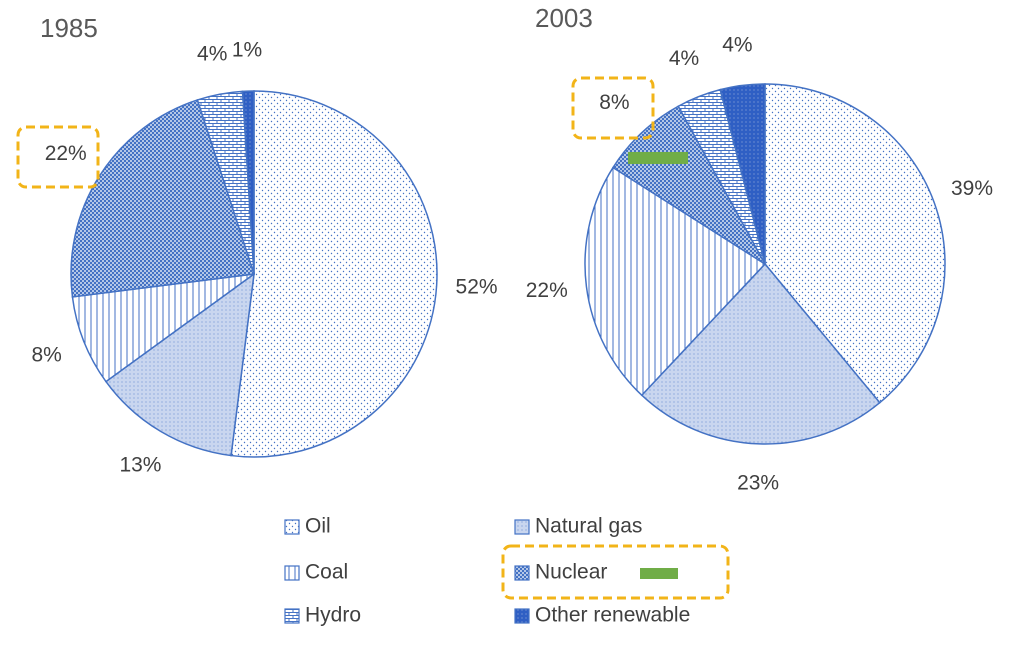 This screenshot has width=1024, height=659. I want to click on data-label: 1%, so click(247, 50).